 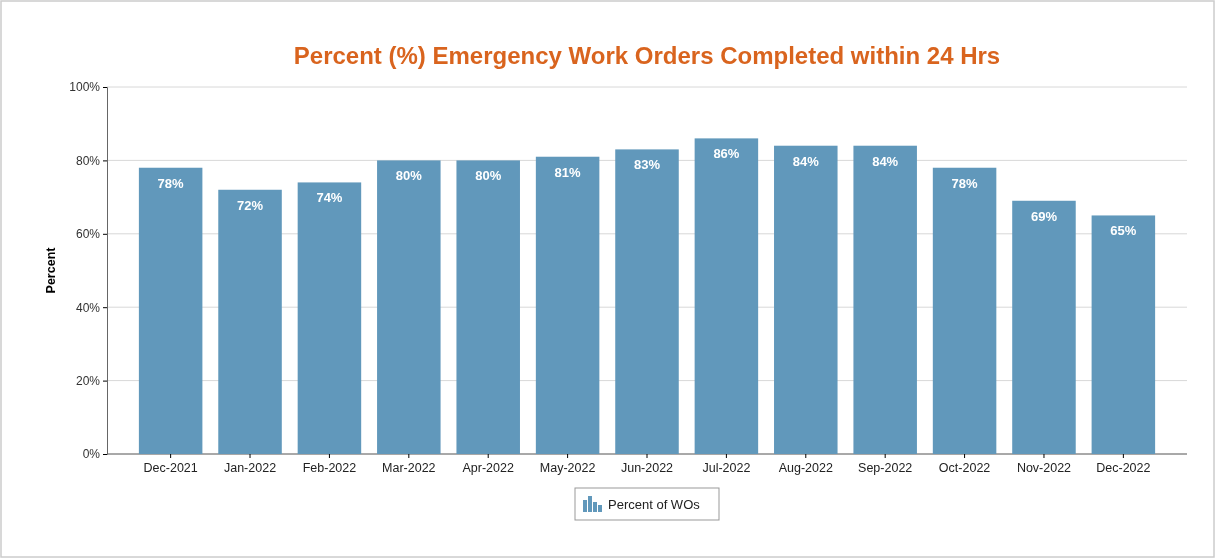 What do you see at coordinates (1044, 216) in the screenshot?
I see `data-label: 69%` at bounding box center [1044, 216].